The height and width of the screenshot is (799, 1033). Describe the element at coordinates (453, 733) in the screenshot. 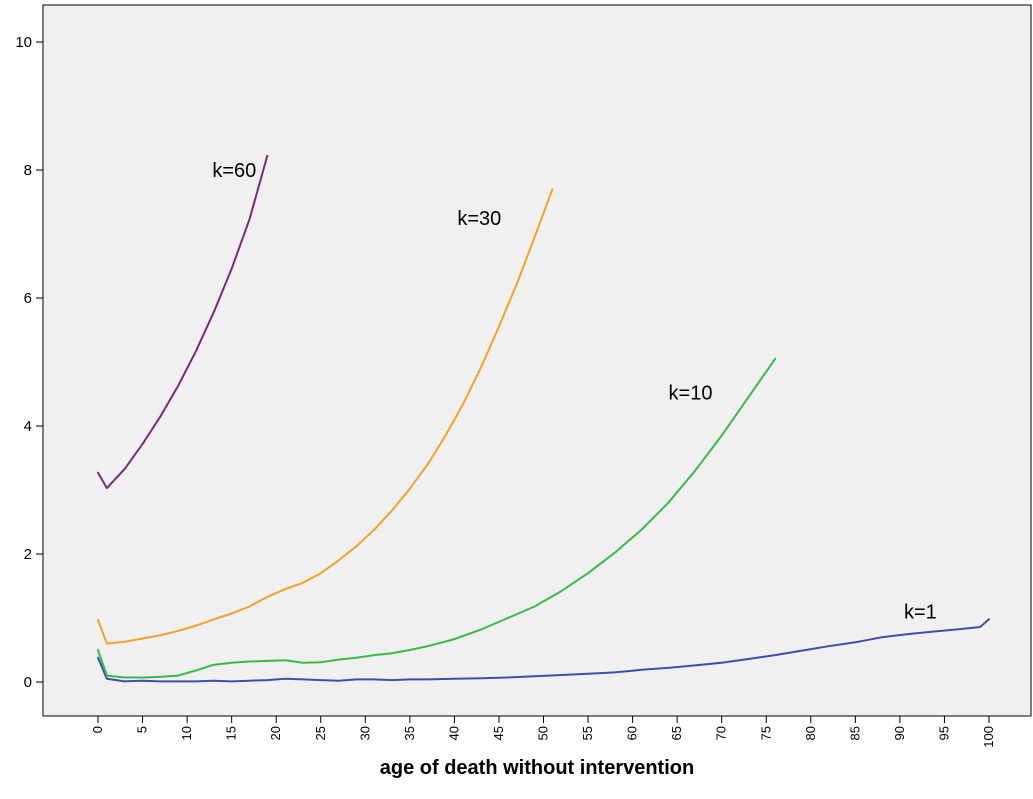

I see `x-tick-label: 40` at that location.